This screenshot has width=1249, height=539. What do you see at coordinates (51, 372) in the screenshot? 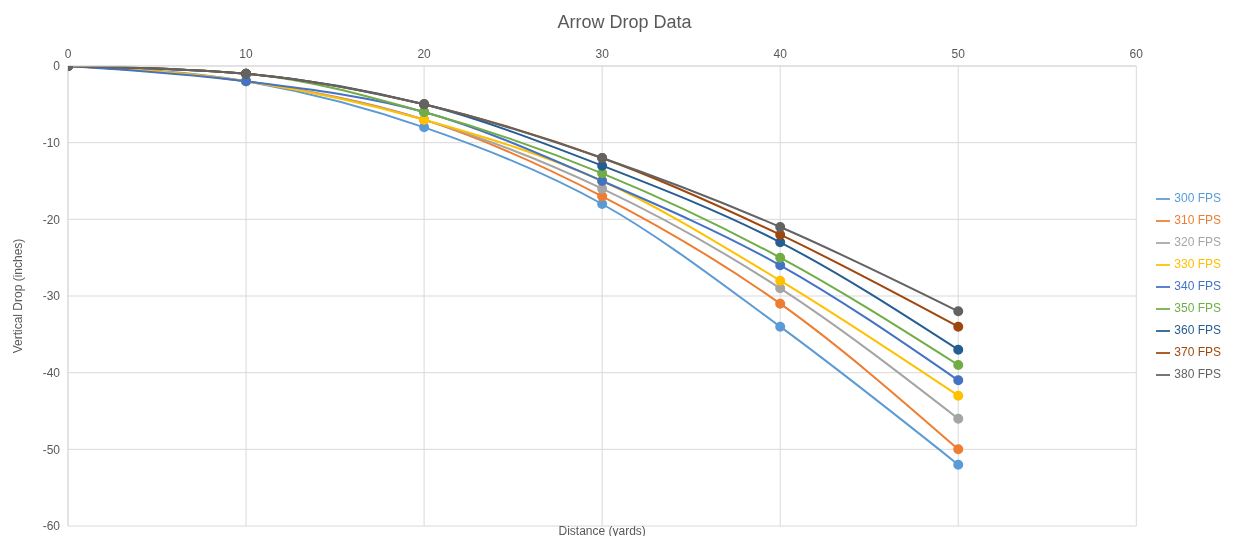
I see `y-tick-label: -40` at bounding box center [51, 372].